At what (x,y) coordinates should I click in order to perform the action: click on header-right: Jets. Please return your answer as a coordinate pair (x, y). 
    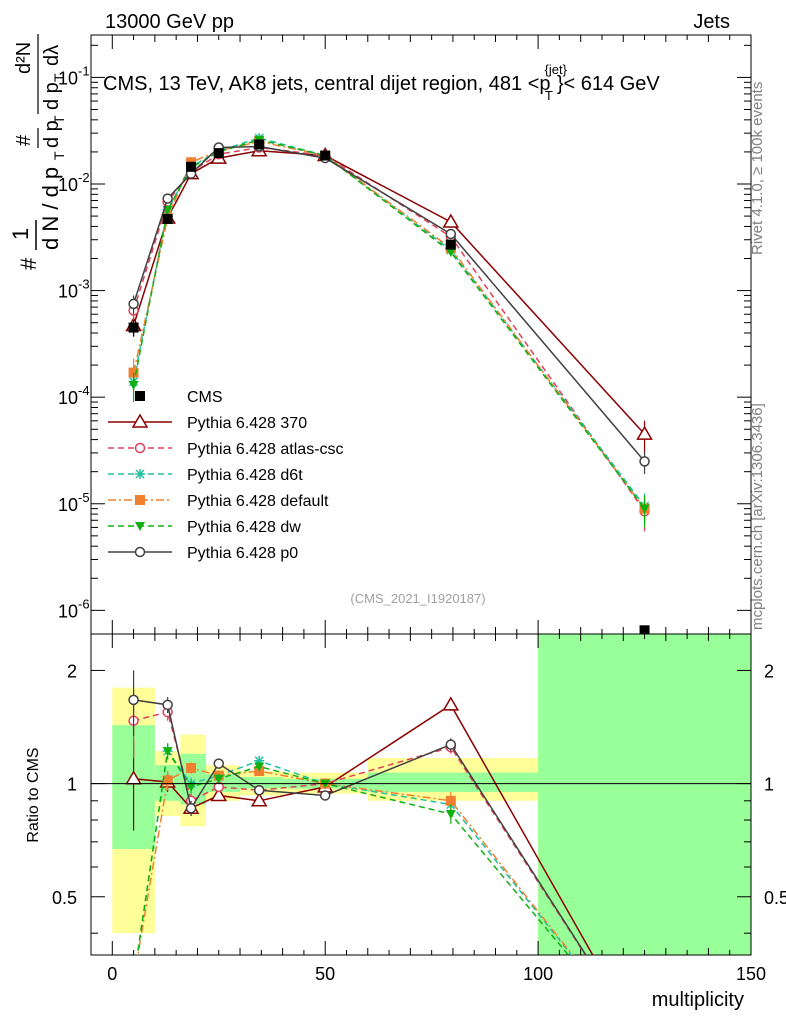
    Looking at the image, I should click on (711, 22).